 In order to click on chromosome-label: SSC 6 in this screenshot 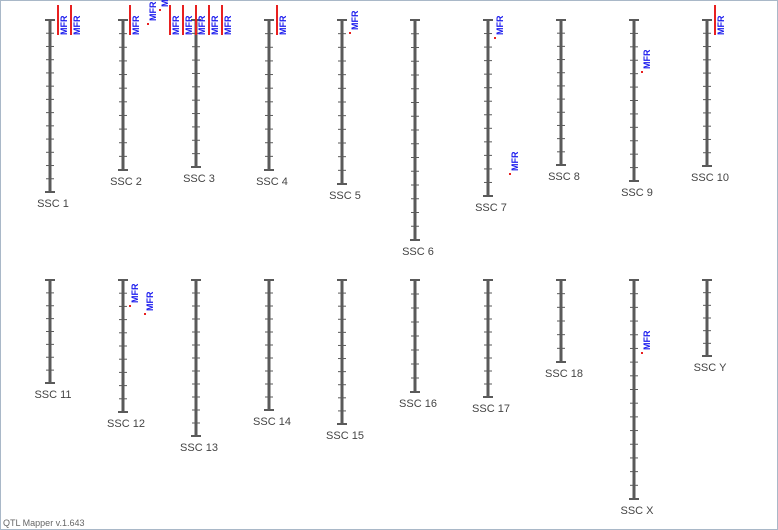, I will do `click(418, 252)`.